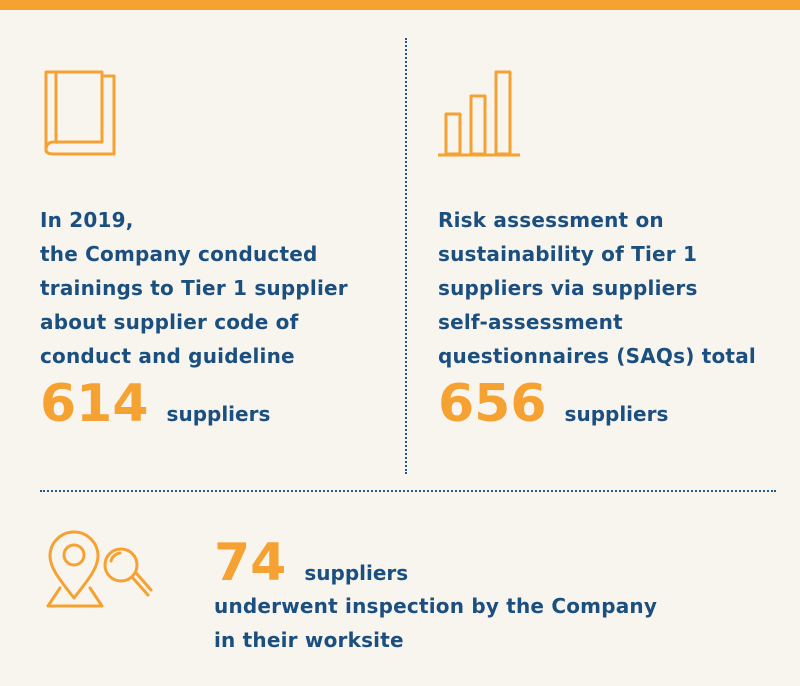 The height and width of the screenshot is (686, 800). I want to click on right-number: 656, so click(492, 404).